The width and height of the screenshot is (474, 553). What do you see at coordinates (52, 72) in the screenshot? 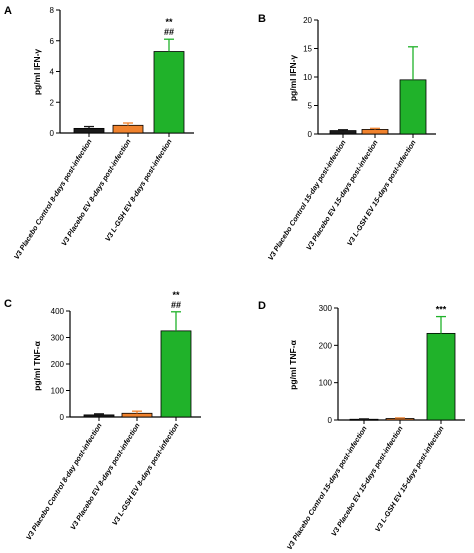
I see `y-tick-label: 4` at bounding box center [52, 72].